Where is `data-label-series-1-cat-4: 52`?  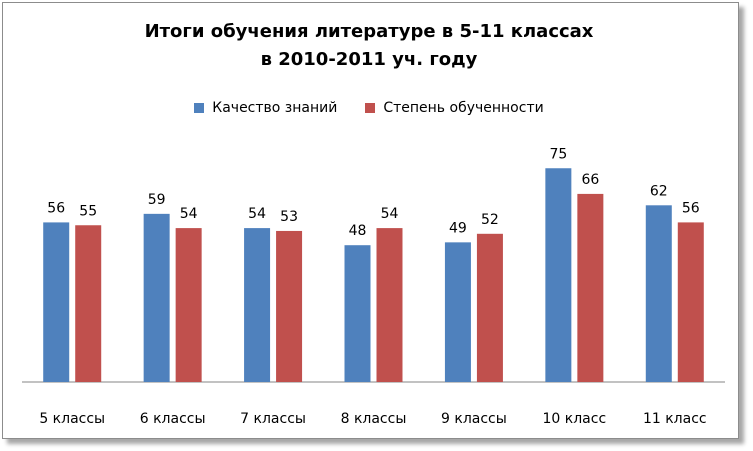
data-label-series-1-cat-4: 52 is located at coordinates (490, 220).